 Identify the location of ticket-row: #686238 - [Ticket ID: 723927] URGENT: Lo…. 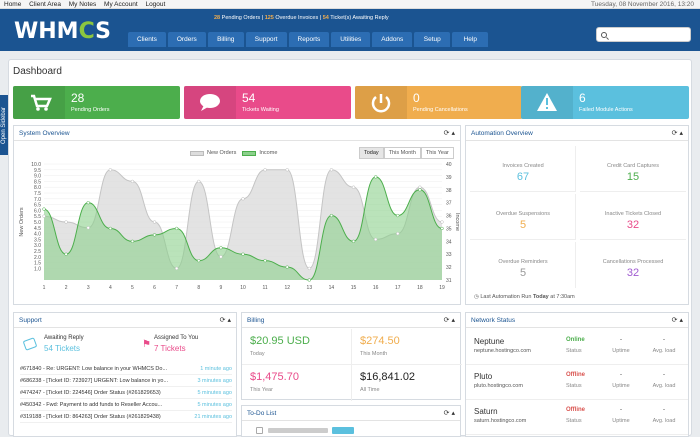
(126, 381).